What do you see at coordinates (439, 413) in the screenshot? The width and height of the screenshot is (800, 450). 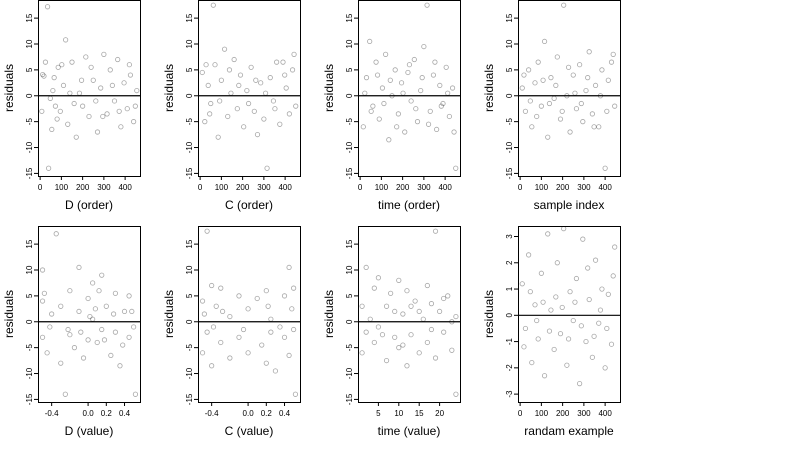 I see `x-tick-label: 20` at bounding box center [439, 413].